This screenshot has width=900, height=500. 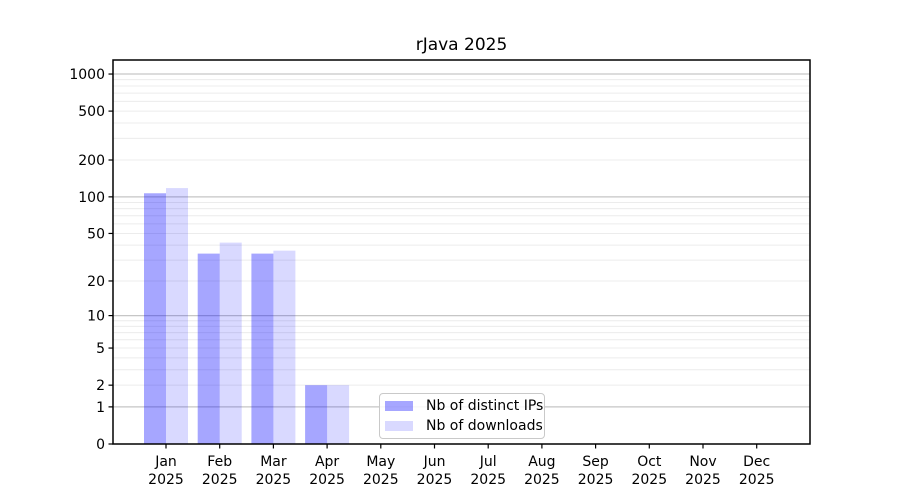 What do you see at coordinates (435, 471) in the screenshot?
I see `x-tick-label: Jun 2025` at bounding box center [435, 471].